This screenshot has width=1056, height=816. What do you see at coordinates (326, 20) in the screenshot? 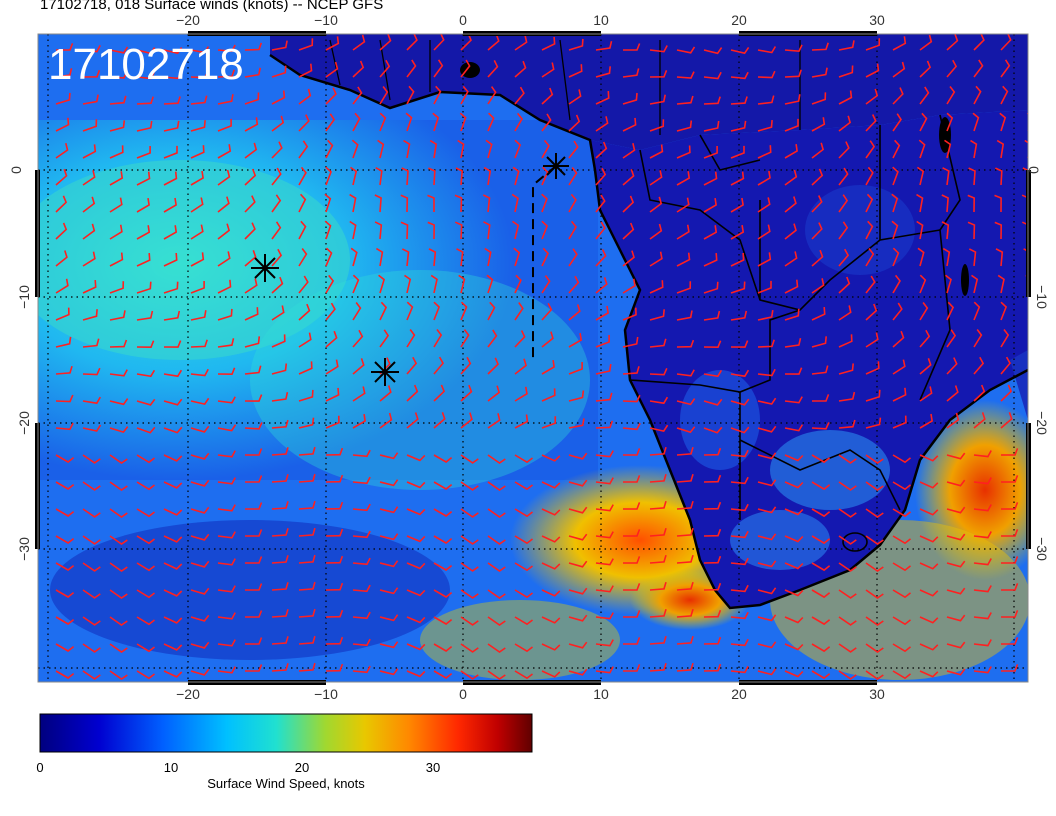
I see `lon-tick-top: −10` at bounding box center [326, 20].